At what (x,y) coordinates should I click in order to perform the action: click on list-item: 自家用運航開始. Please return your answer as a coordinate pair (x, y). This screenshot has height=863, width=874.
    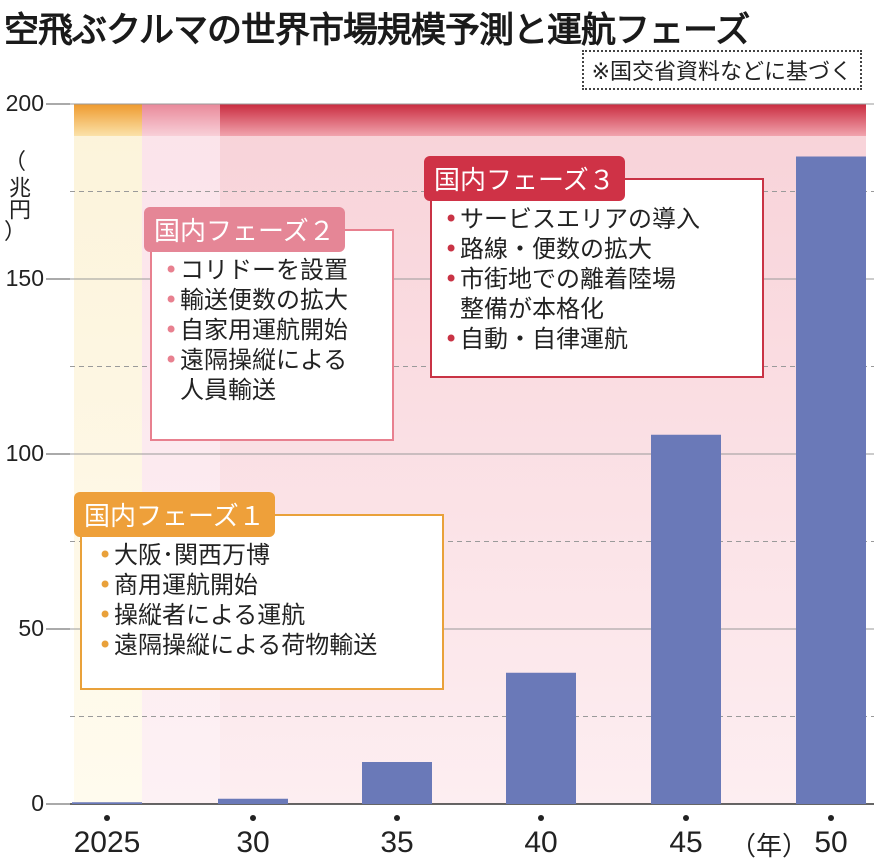
    Looking at the image, I should click on (276, 330).